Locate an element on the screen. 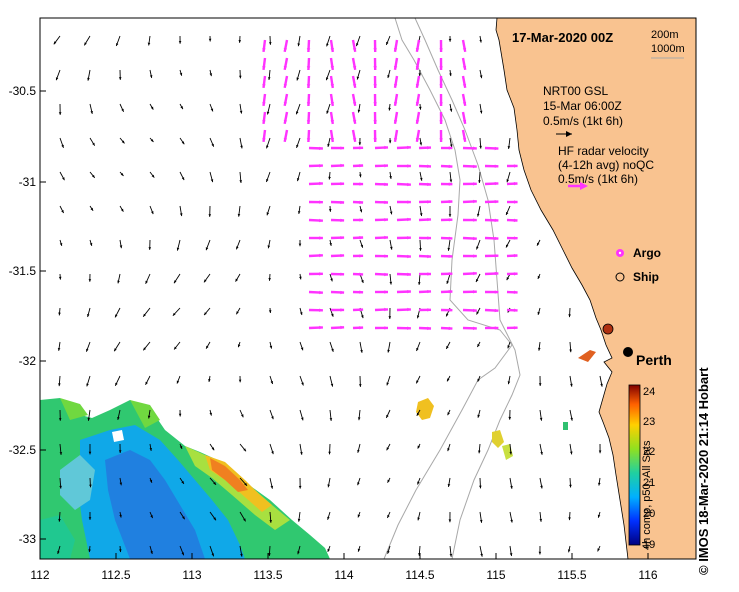 Image resolution: width=739 pixels, height=592 pixels. model-legend-time: 15-Mar 06:00Z is located at coordinates (582, 106).